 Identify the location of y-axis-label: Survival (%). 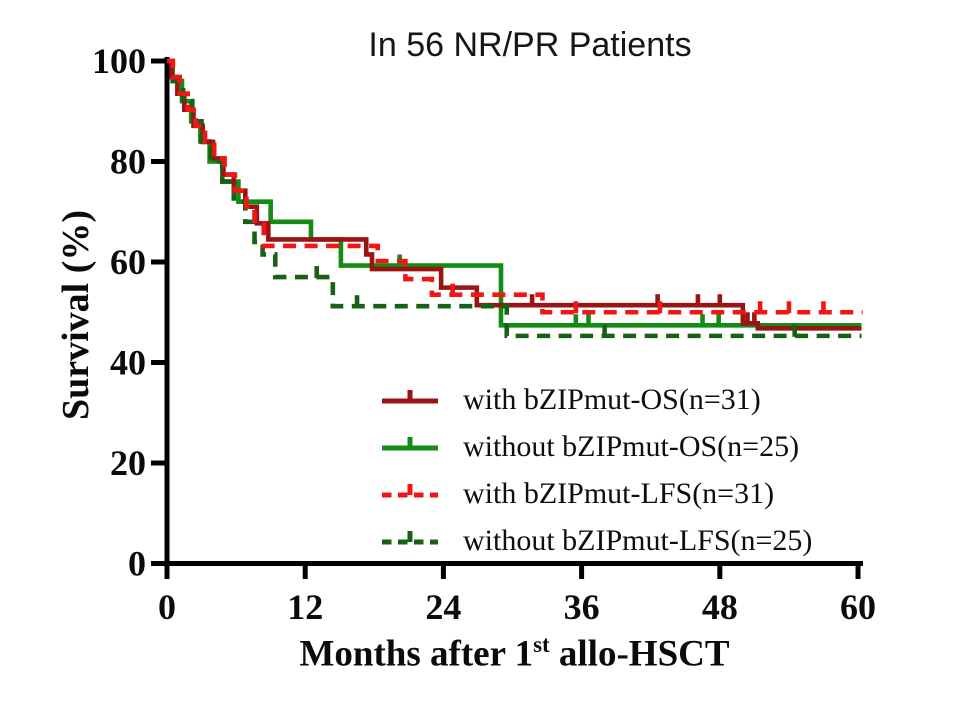
(76, 315).